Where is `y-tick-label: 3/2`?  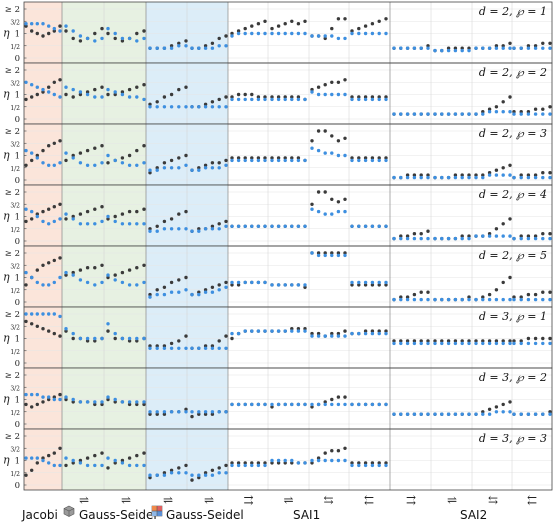 y-tick-label: 3/2 is located at coordinates (15, 327).